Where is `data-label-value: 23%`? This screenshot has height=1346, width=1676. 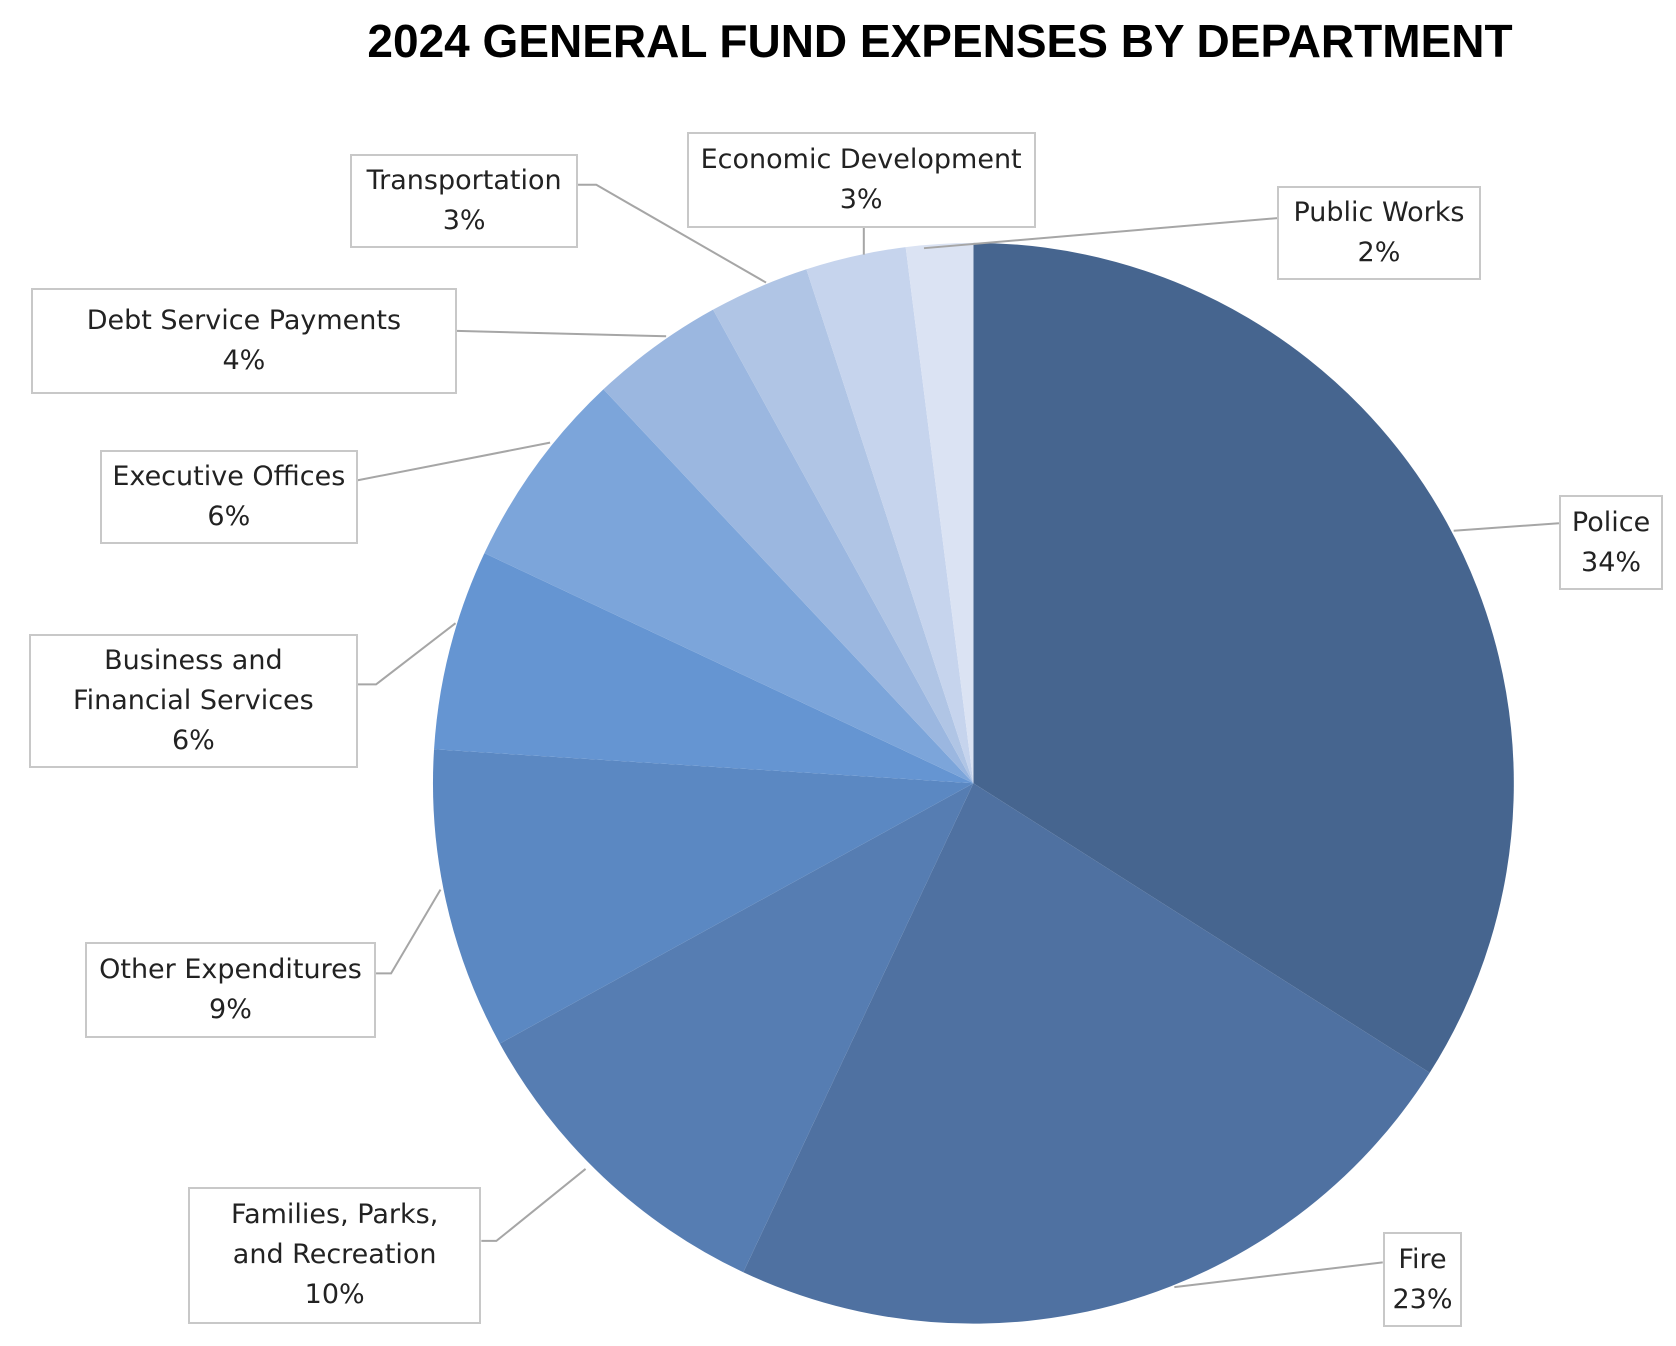 data-label-value: 23% is located at coordinates (1422, 1299).